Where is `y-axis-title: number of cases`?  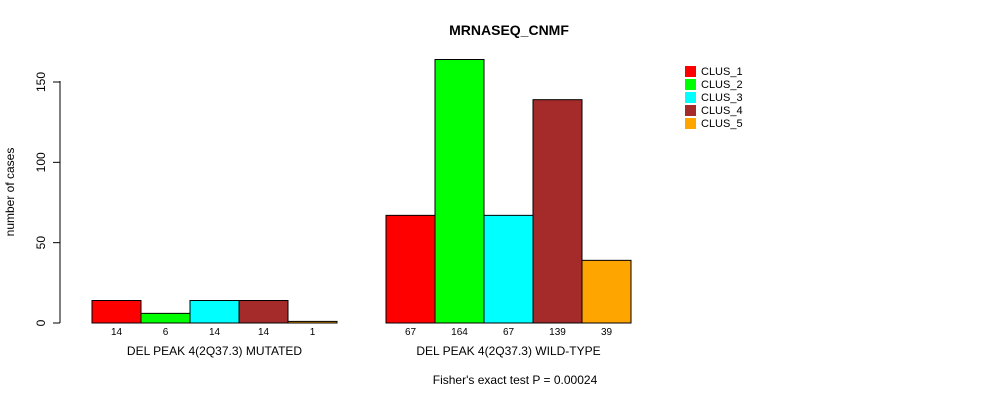 y-axis-title: number of cases is located at coordinates (10, 192).